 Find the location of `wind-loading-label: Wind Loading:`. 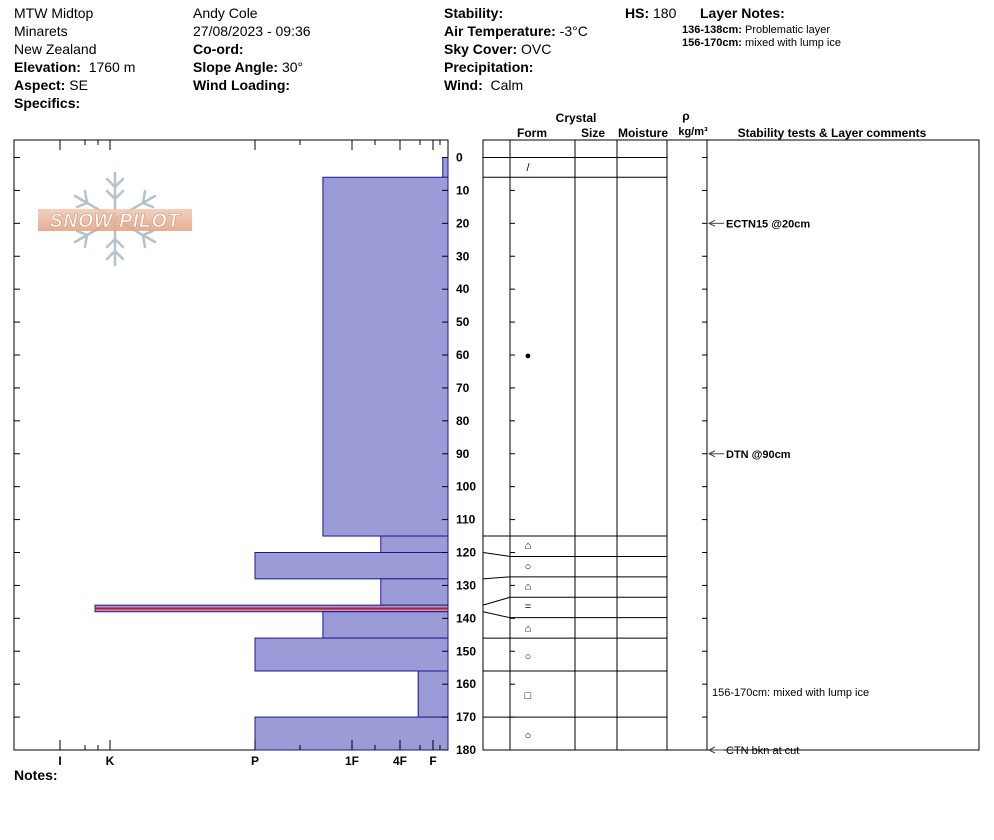

wind-loading-label: Wind Loading: is located at coordinates (242, 85).